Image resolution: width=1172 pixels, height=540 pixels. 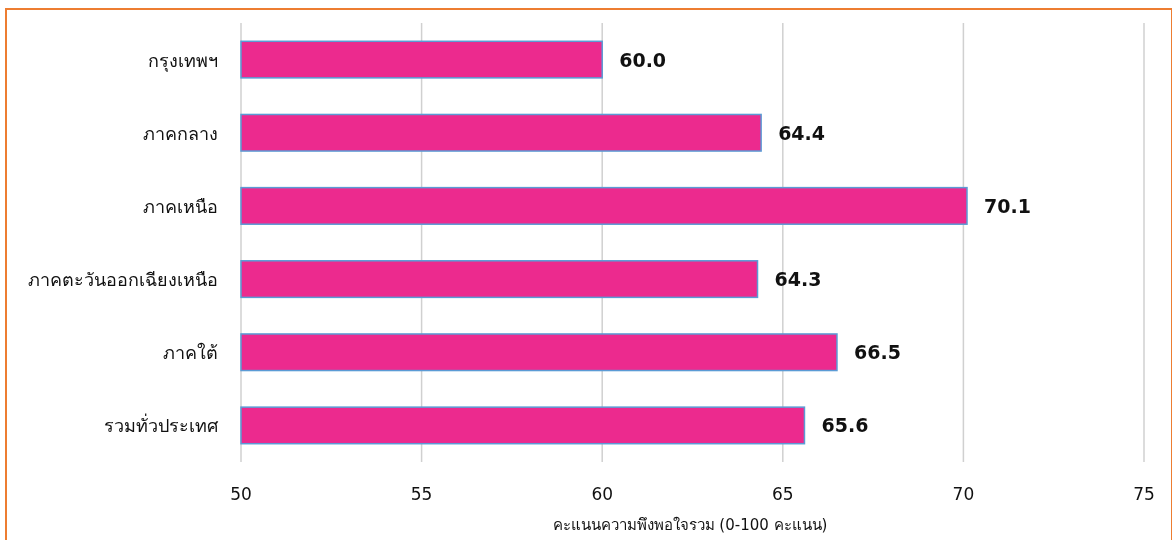 I want to click on x-tick-label: 75, so click(x=1144, y=494).